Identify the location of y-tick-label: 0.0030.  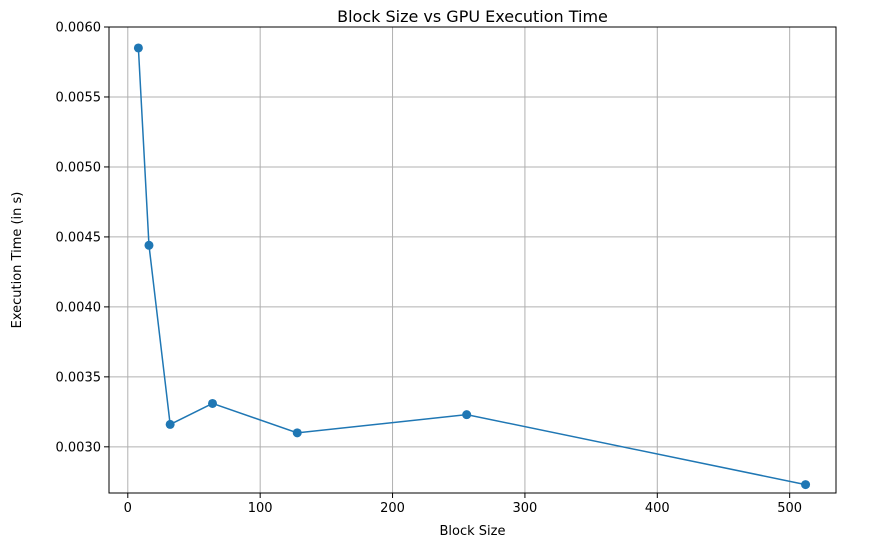
(79, 447).